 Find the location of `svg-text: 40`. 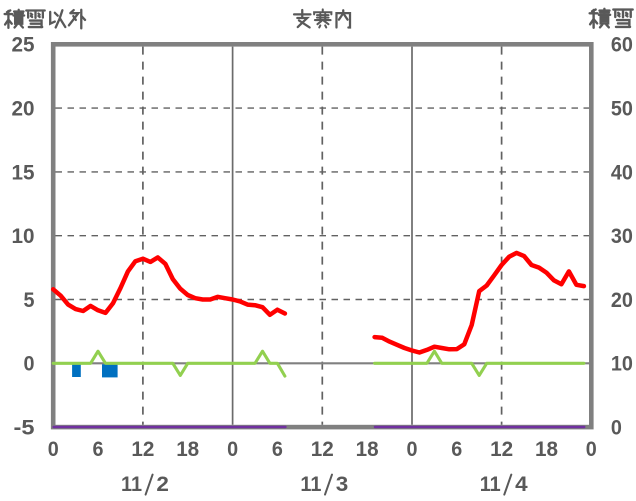

svg-text: 40 is located at coordinates (622, 172).